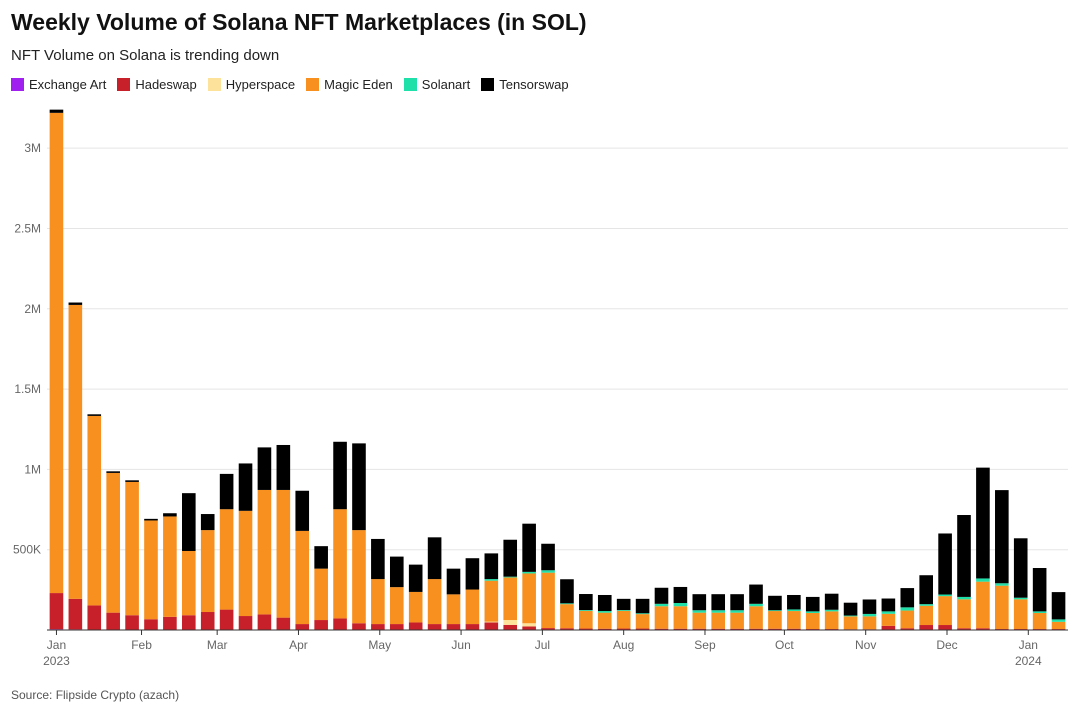 Image resolution: width=1080 pixels, height=713 pixels. What do you see at coordinates (166, 84) in the screenshot?
I see `legend-label-hadeswap: Hadeswap` at bounding box center [166, 84].